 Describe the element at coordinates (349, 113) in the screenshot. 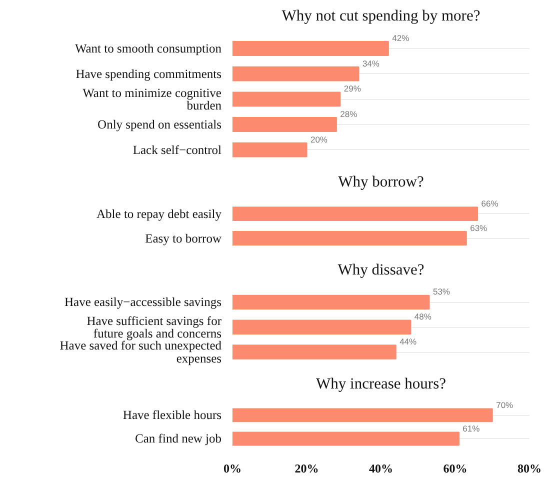

I see `data-label: 28%` at that location.